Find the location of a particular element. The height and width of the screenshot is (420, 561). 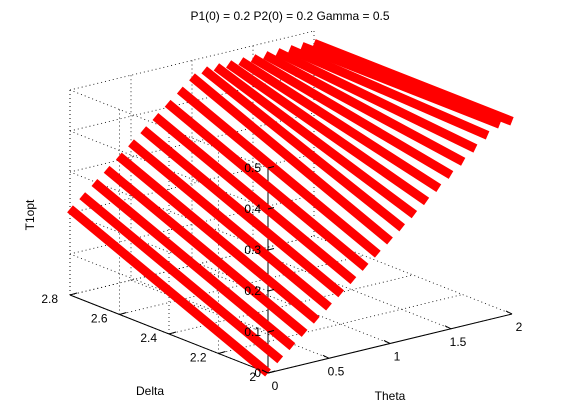

gridline-z-back is located at coordinates (192, 183).